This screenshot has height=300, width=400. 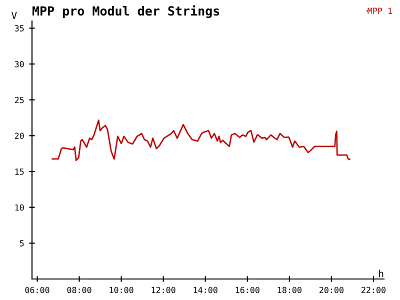 What do you see at coordinates (380, 11) in the screenshot?
I see `legend-label: MPP 1` at bounding box center [380, 11].